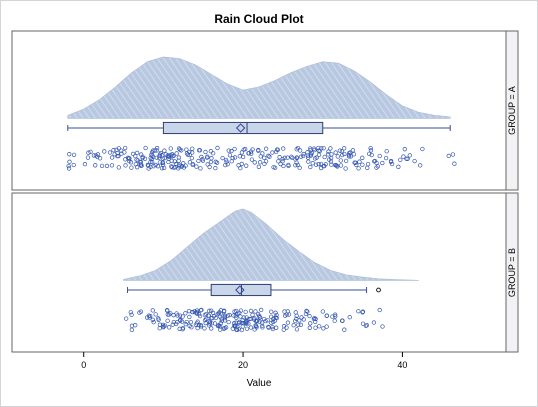 The width and height of the screenshot is (538, 407). Describe the element at coordinates (258, 19) in the screenshot. I see `chart-title: Rain Cloud Plot` at that location.